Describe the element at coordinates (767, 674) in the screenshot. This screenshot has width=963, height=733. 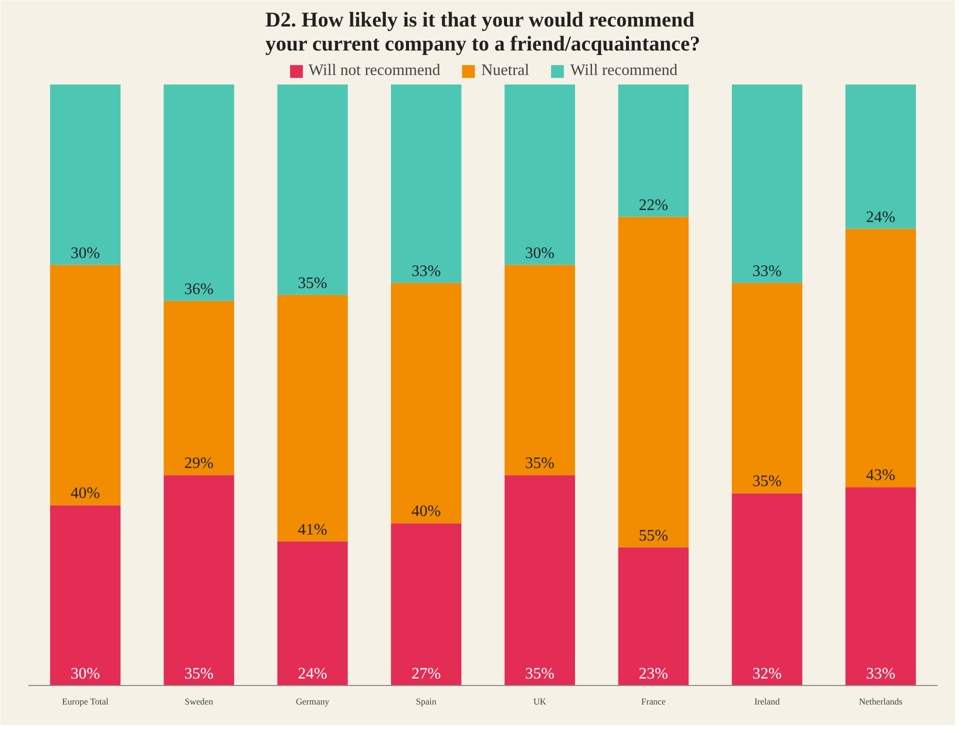
I see `data-label: 32%` at that location.